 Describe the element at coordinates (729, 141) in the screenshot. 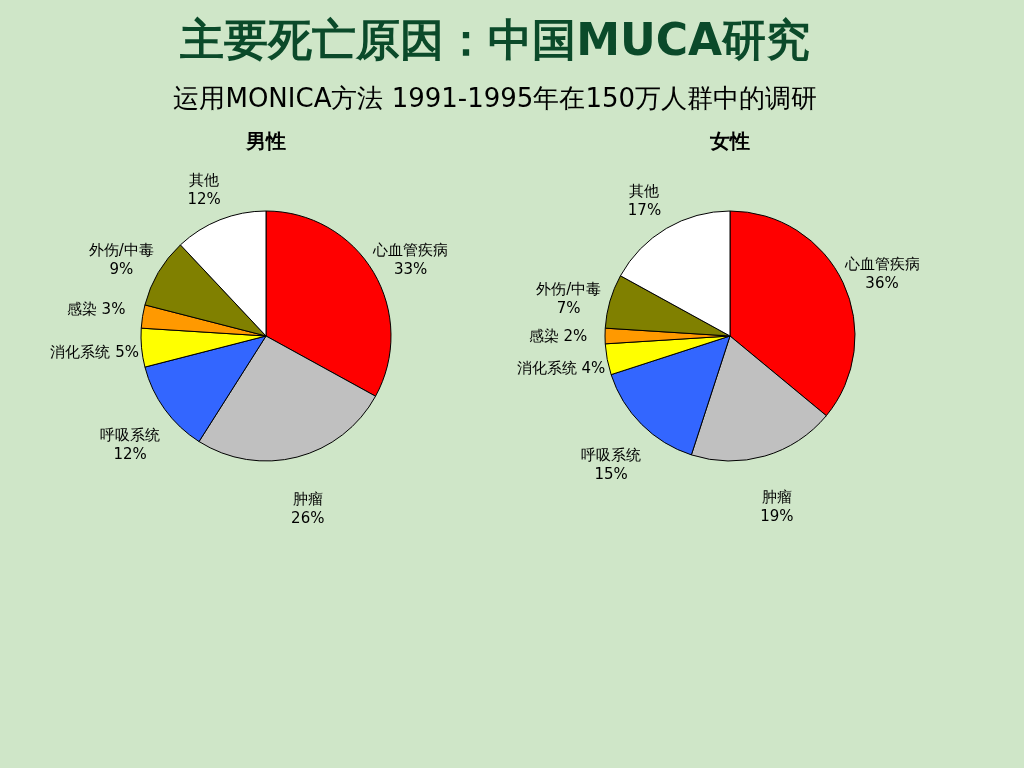

I see `chart-title: 女性` at that location.